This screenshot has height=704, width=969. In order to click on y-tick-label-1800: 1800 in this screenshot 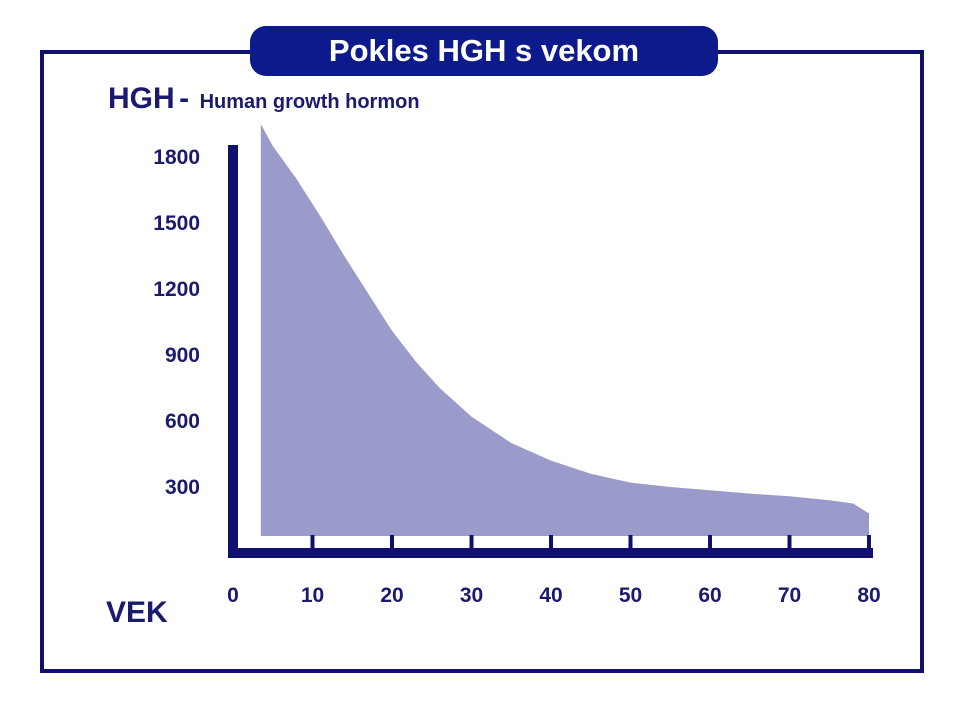, I will do `click(176, 157)`.